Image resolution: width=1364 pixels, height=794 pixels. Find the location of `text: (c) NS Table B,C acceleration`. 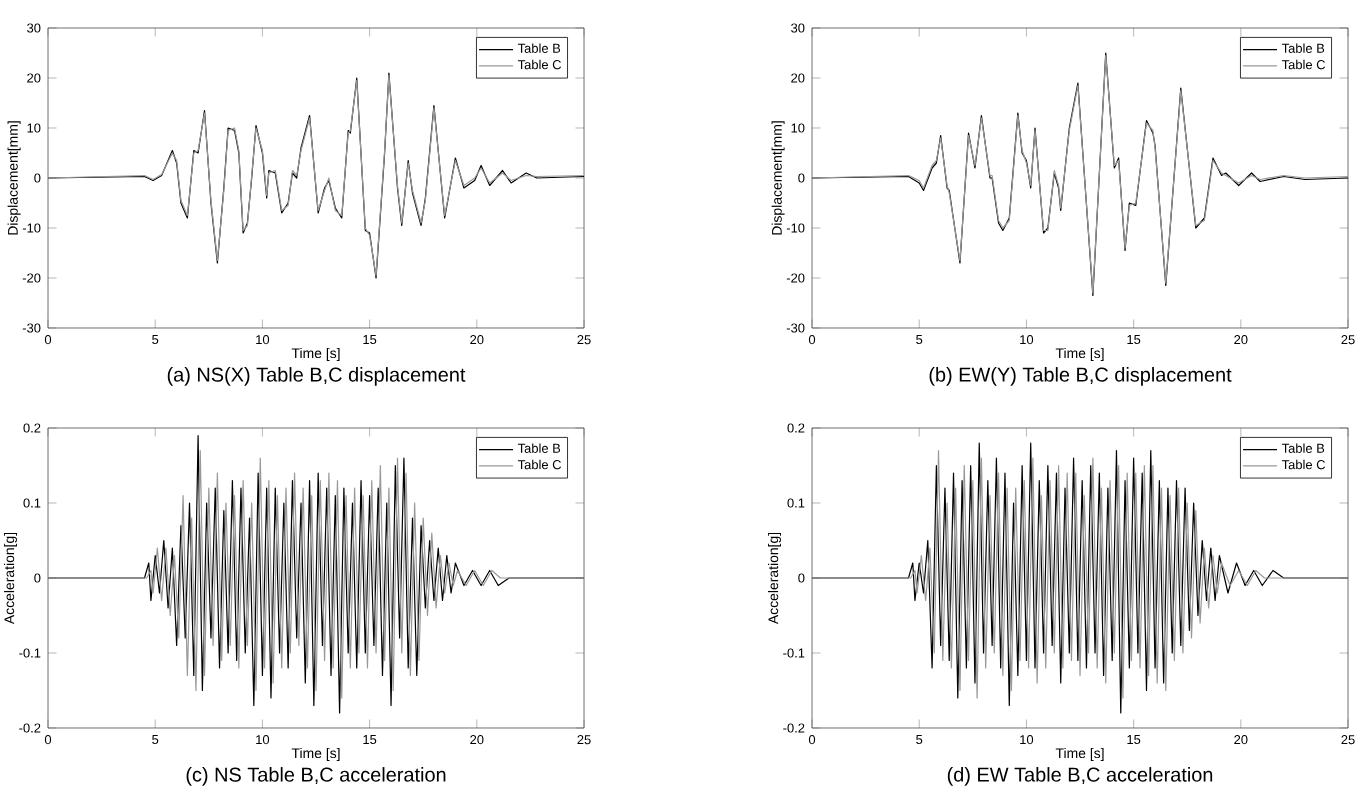

text: (c) NS Table B,C acceleration is located at coordinates (316, 776).